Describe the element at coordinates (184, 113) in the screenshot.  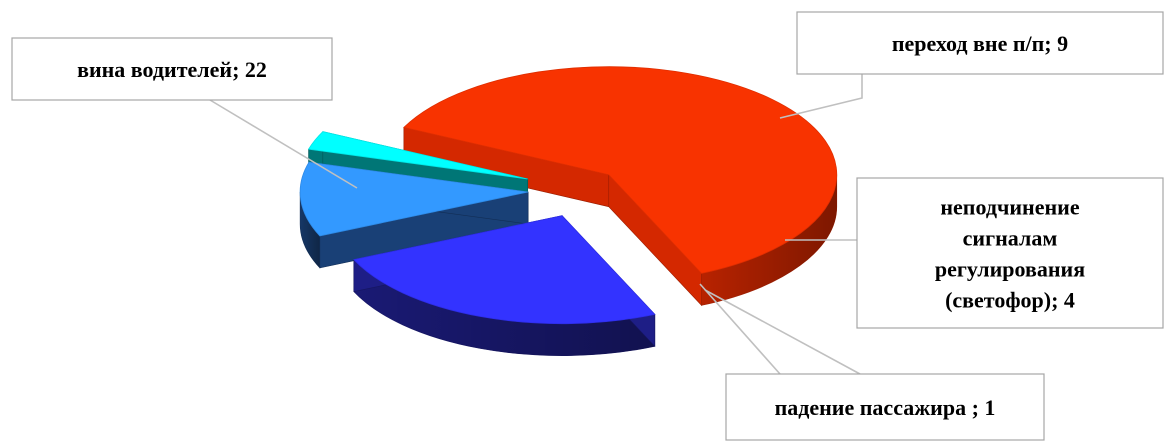
I see `data-label-1: вина водителей; 22` at that location.